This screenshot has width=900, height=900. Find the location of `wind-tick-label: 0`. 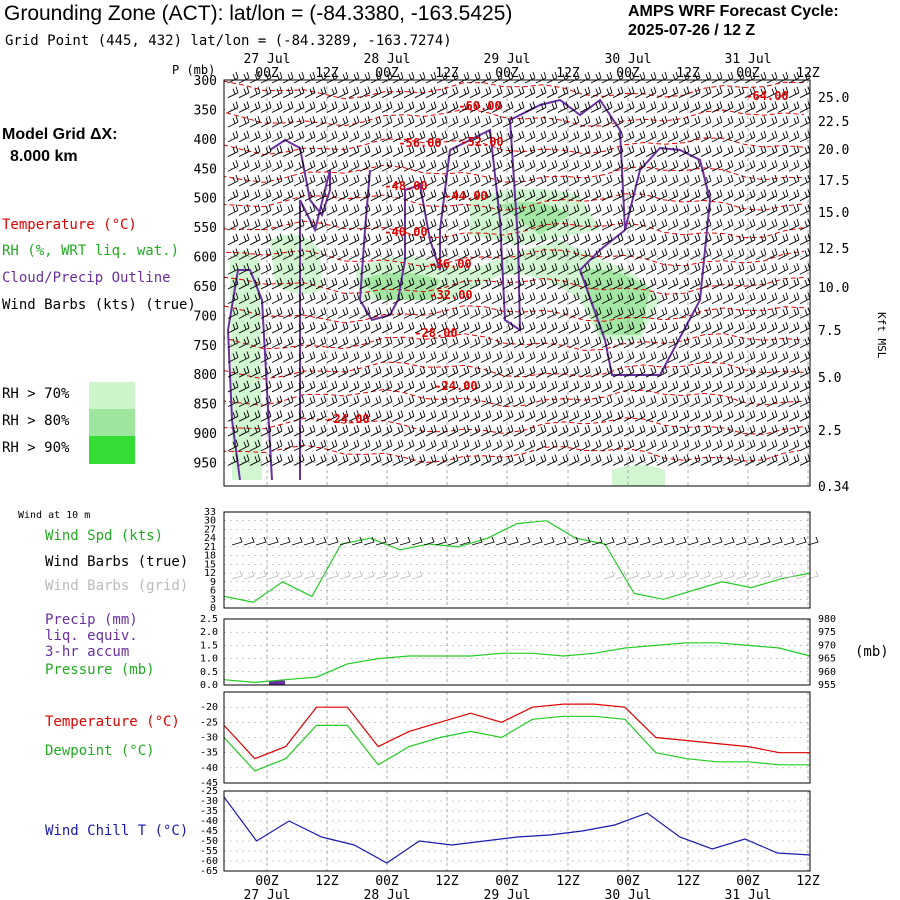

wind-tick-label: 0 is located at coordinates (213, 608).